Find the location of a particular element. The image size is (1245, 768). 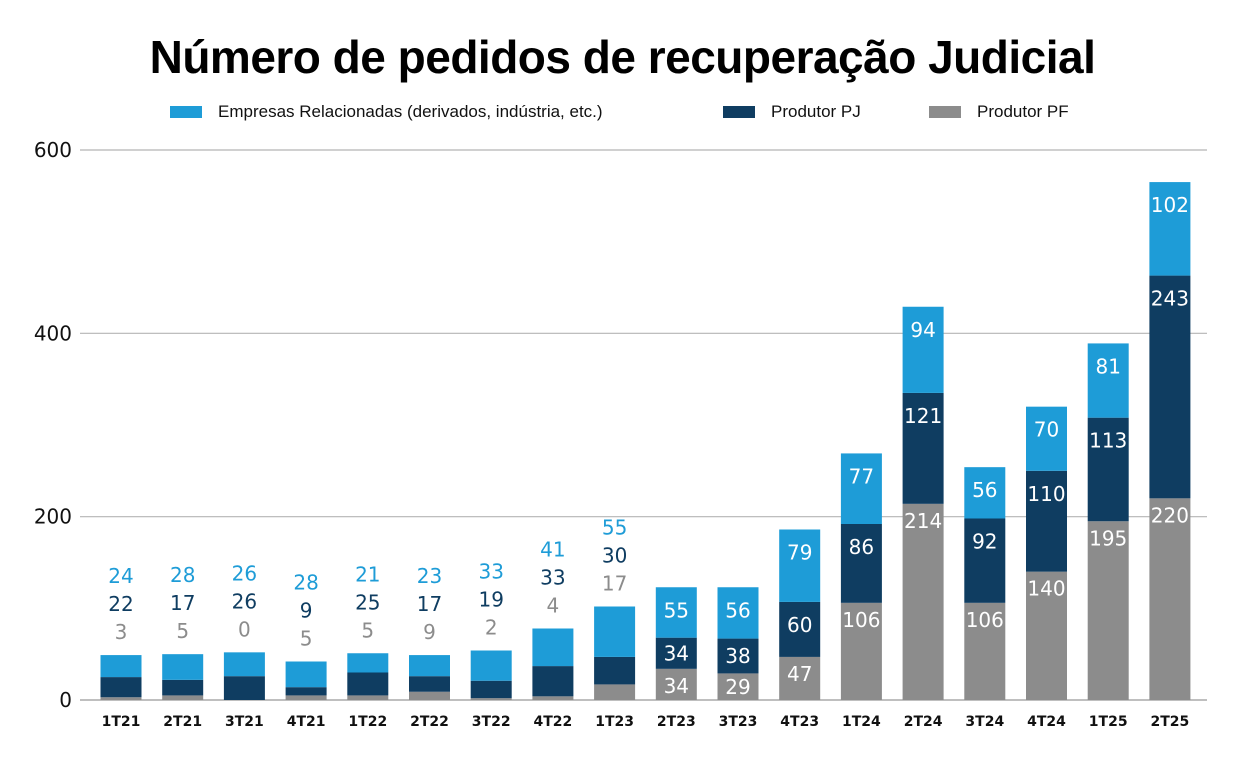

x-tick-label: 1T21 is located at coordinates (121, 722).